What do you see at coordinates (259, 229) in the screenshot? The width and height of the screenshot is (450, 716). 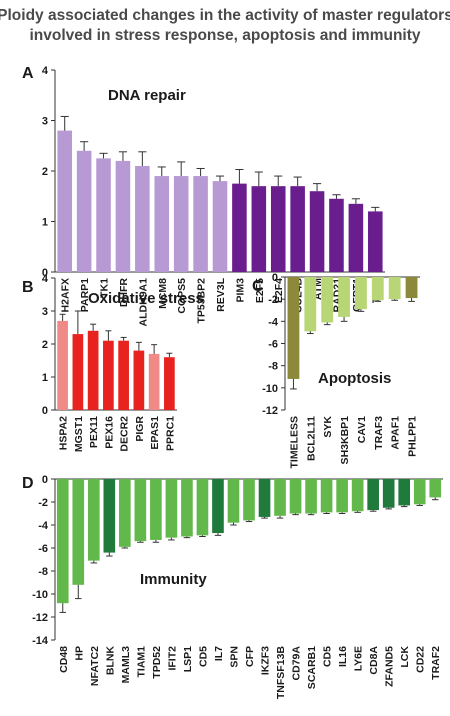 I see `bar-e2f5` at bounding box center [259, 229].